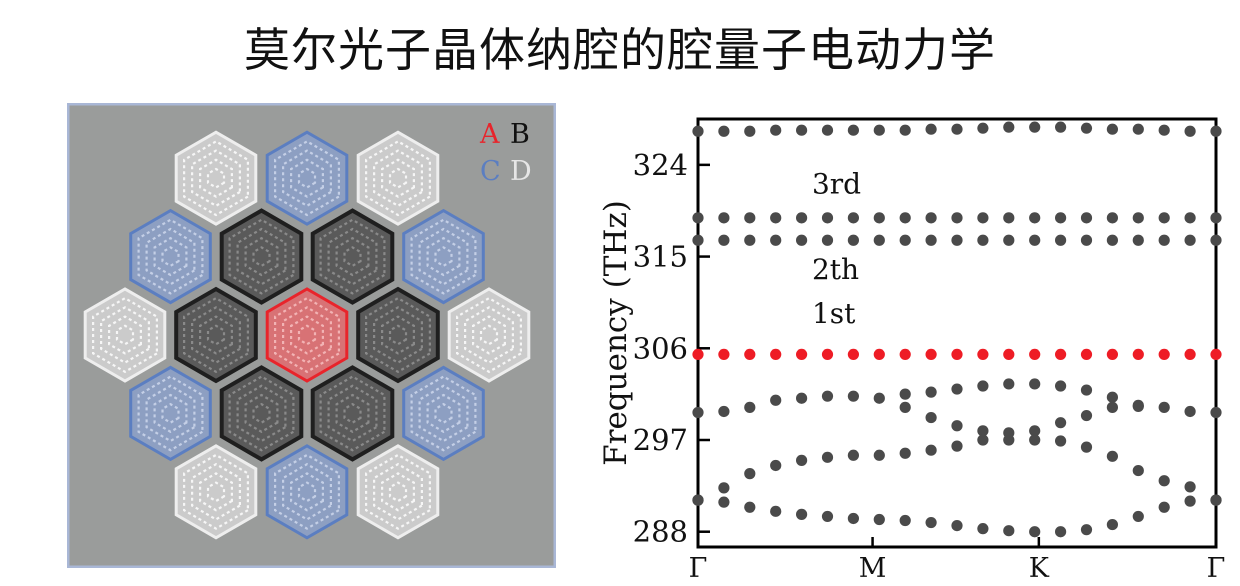 The height and width of the screenshot is (586, 1240). I want to click on x-tick-label: M, so click(873, 567).